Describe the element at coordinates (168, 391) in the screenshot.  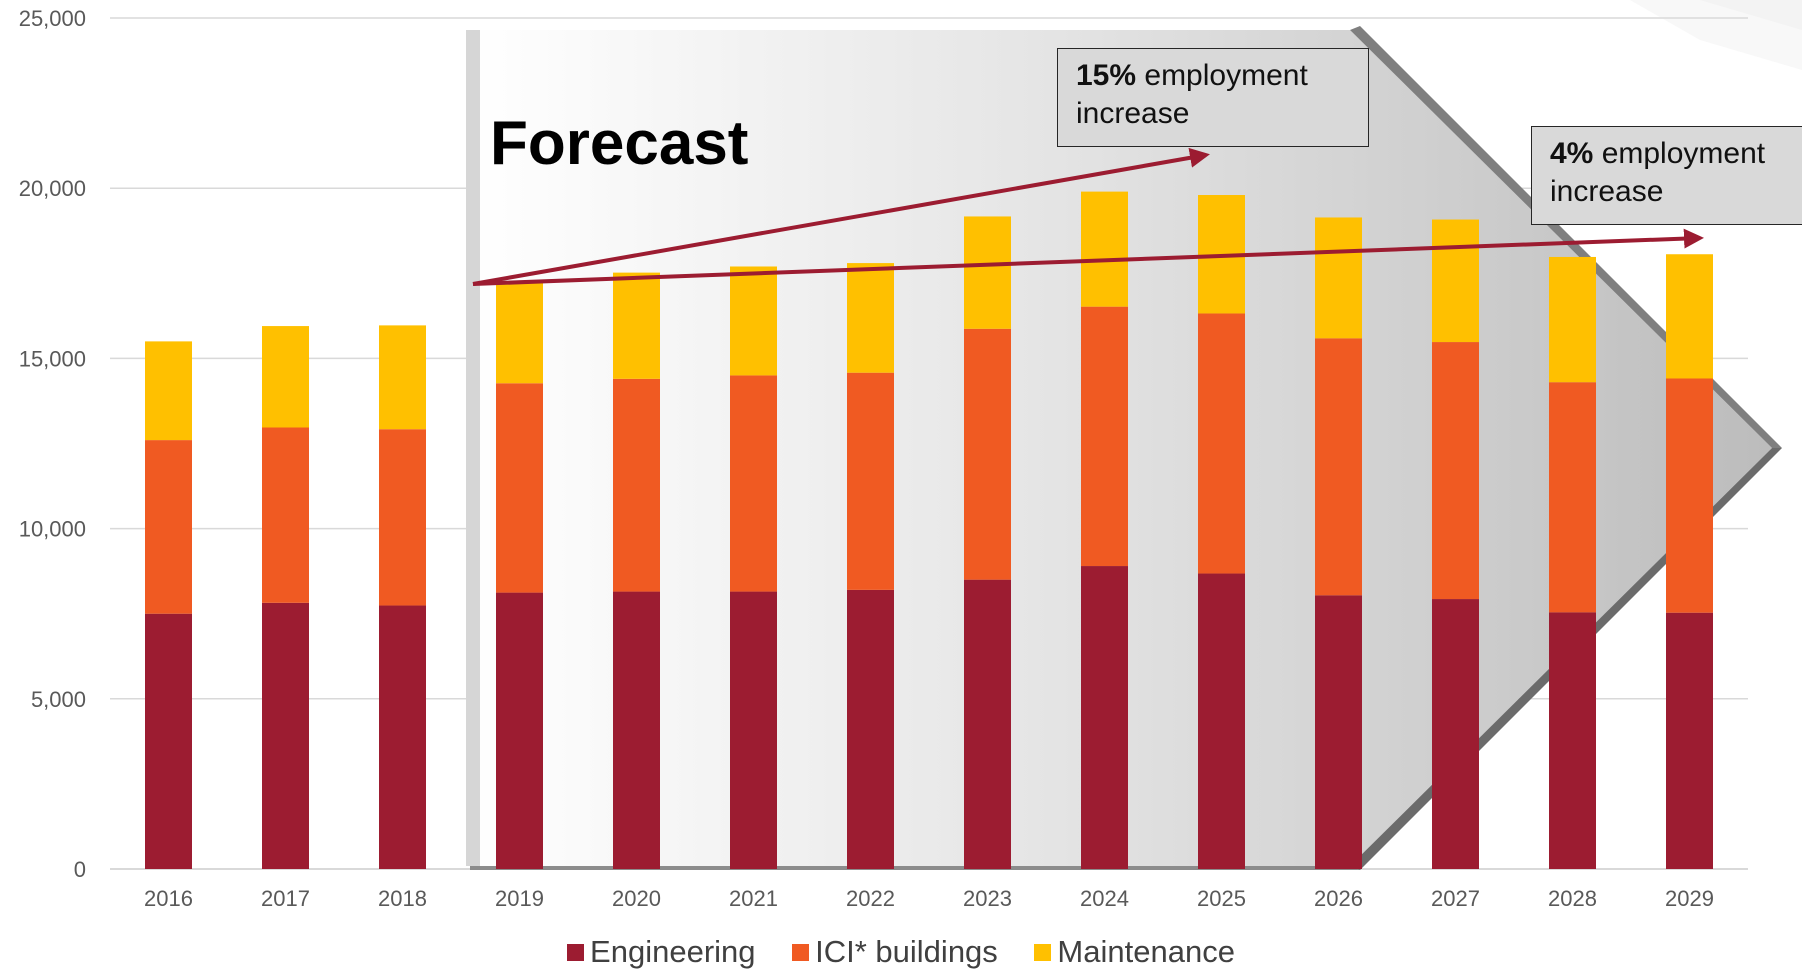
I see `bar-segment-maintenance-2016` at that location.